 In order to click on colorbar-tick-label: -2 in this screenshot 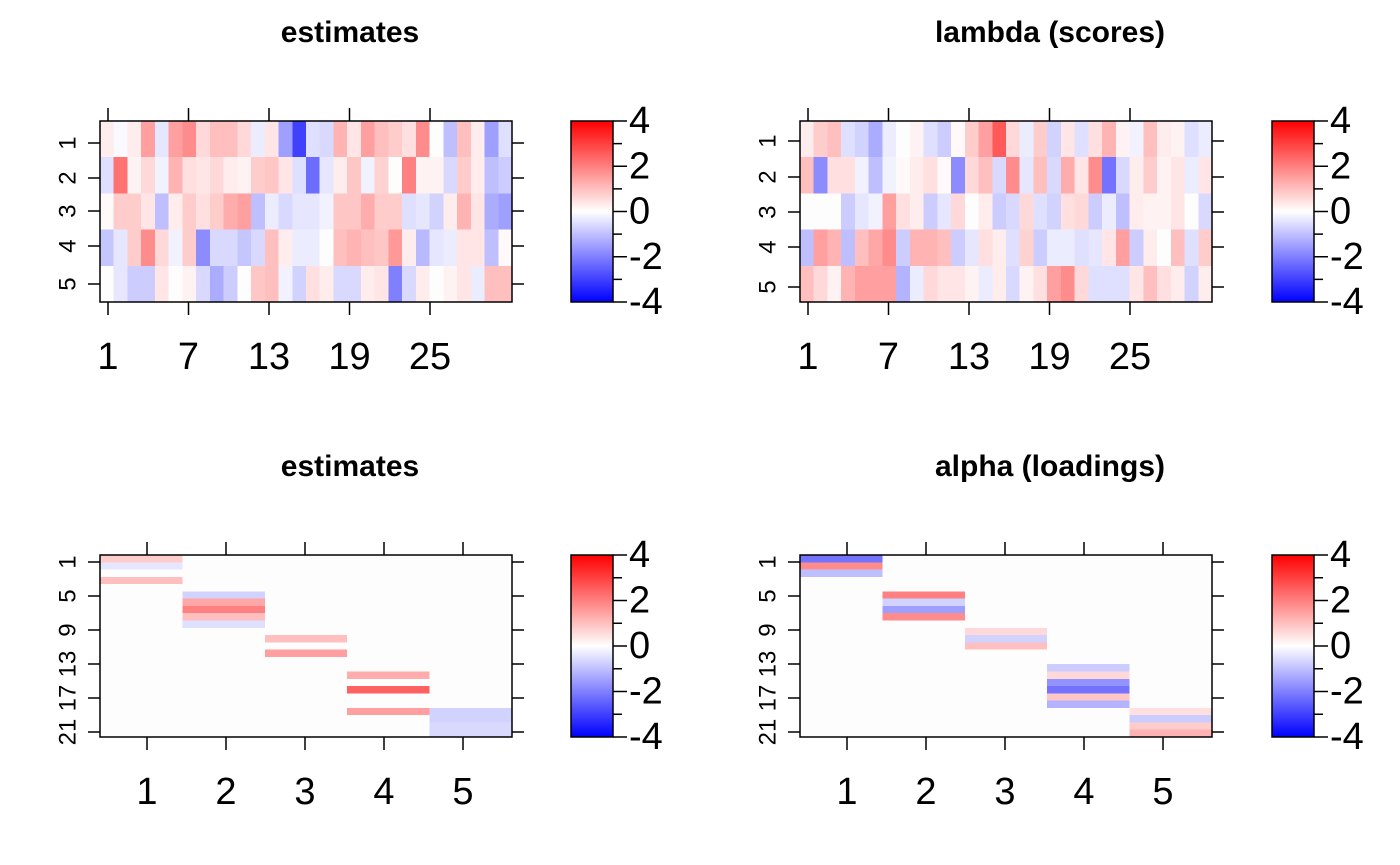, I will do `click(646, 692)`.